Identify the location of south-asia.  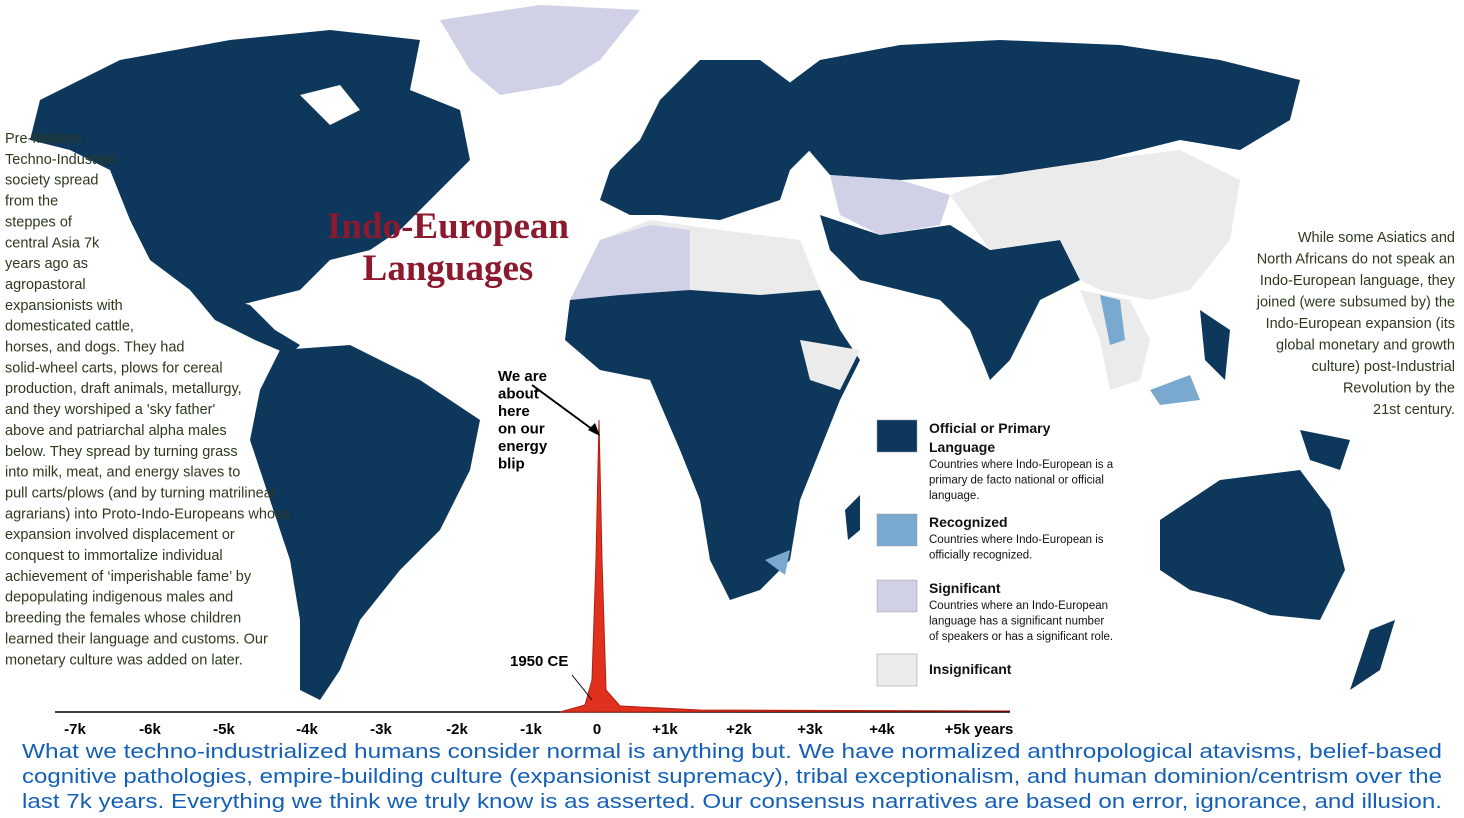
(950, 297).